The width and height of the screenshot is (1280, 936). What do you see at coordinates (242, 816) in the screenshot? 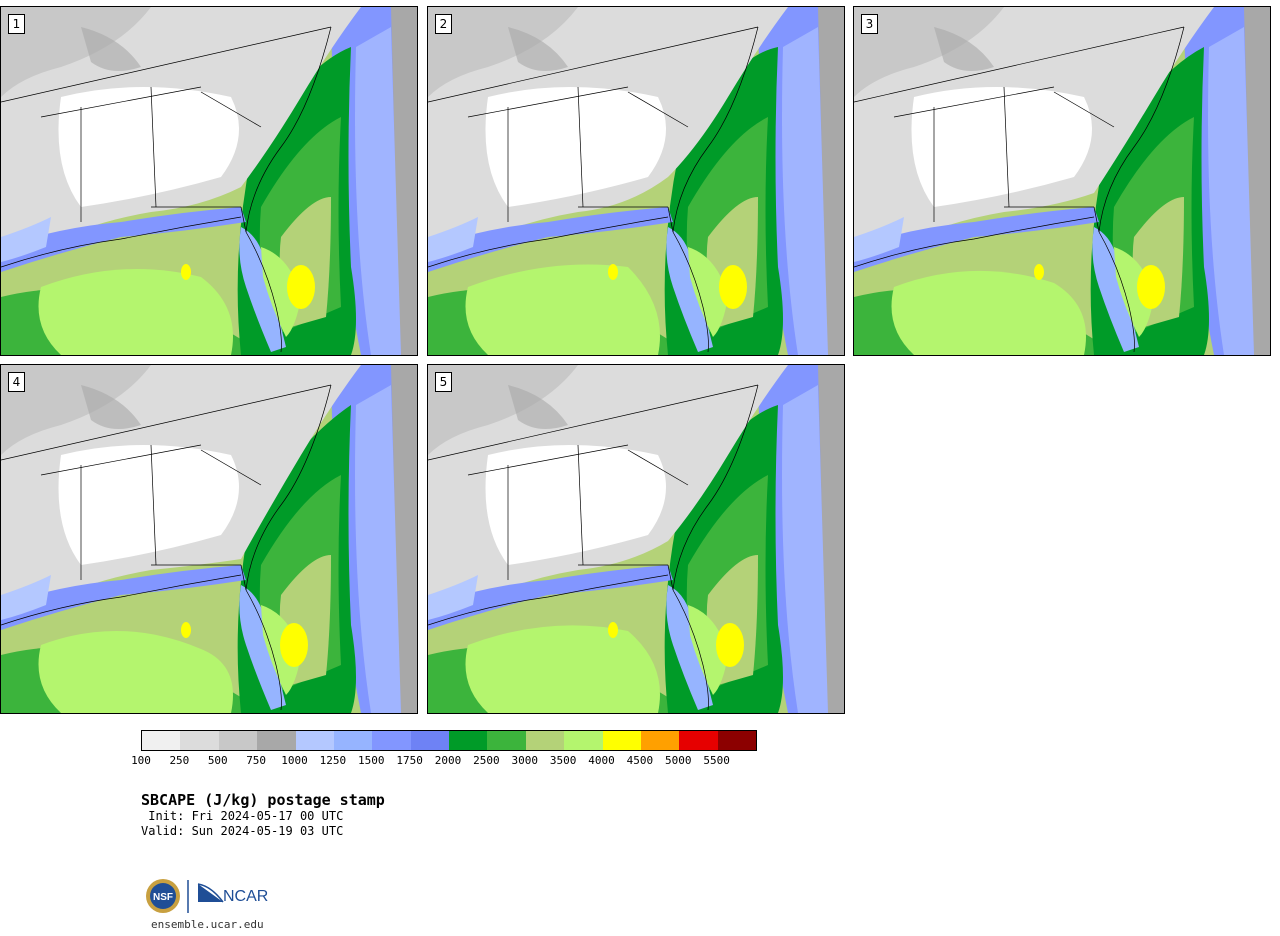
I see `init-time: Init: Fri 2024-05-17 00 UTC` at bounding box center [242, 816].